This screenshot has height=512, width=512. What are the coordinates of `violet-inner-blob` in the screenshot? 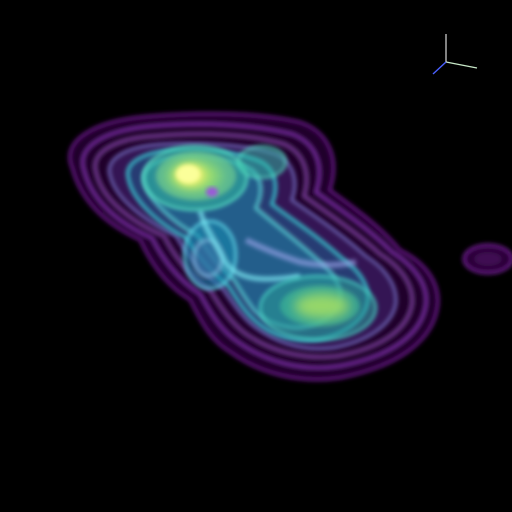 It's located at (212, 192).